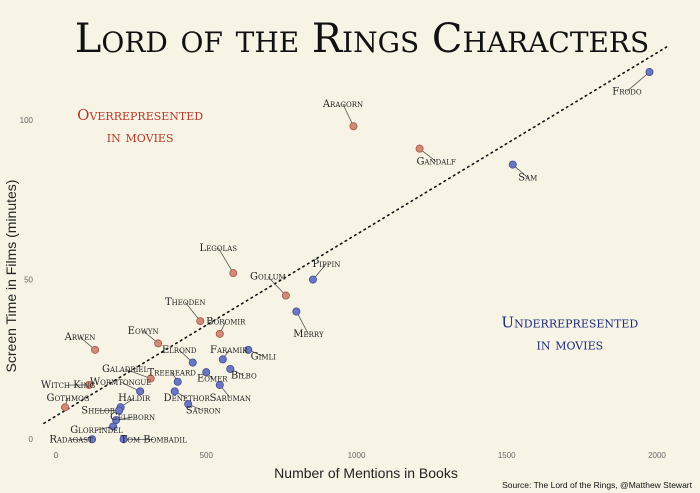  I want to click on chart-title: Lord of the Rings Characters, so click(362, 39).